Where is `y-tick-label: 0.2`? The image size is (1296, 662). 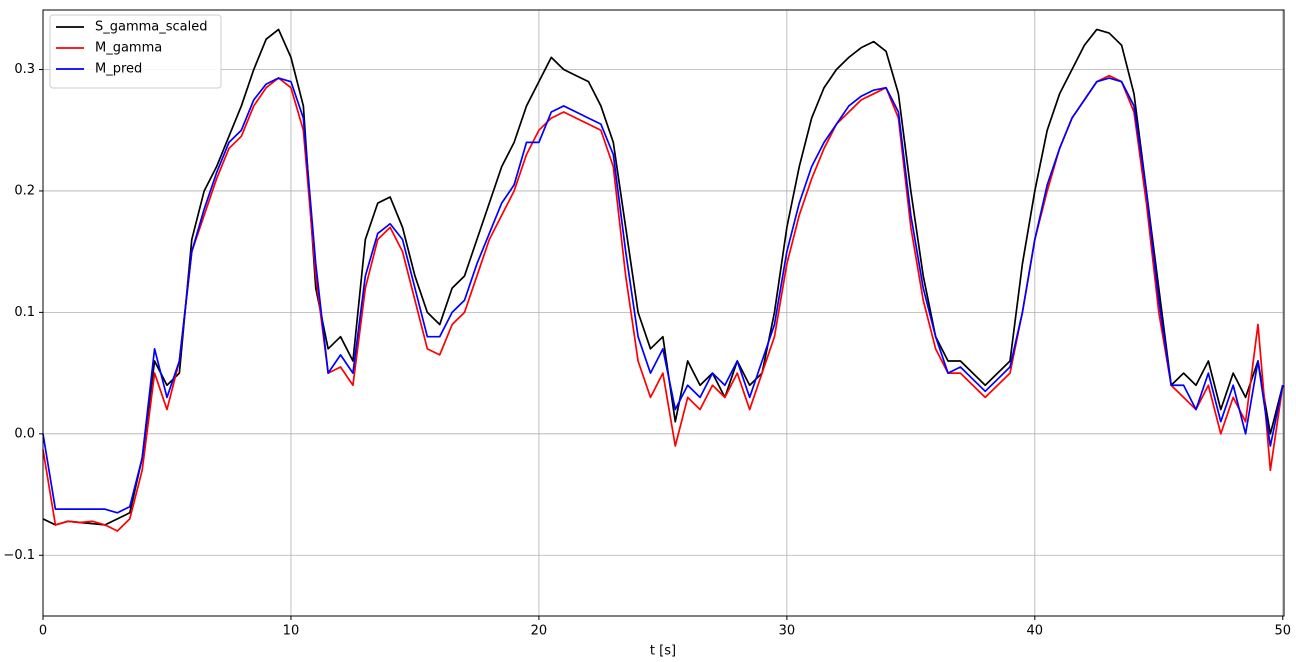 y-tick-label: 0.2 is located at coordinates (24, 190).